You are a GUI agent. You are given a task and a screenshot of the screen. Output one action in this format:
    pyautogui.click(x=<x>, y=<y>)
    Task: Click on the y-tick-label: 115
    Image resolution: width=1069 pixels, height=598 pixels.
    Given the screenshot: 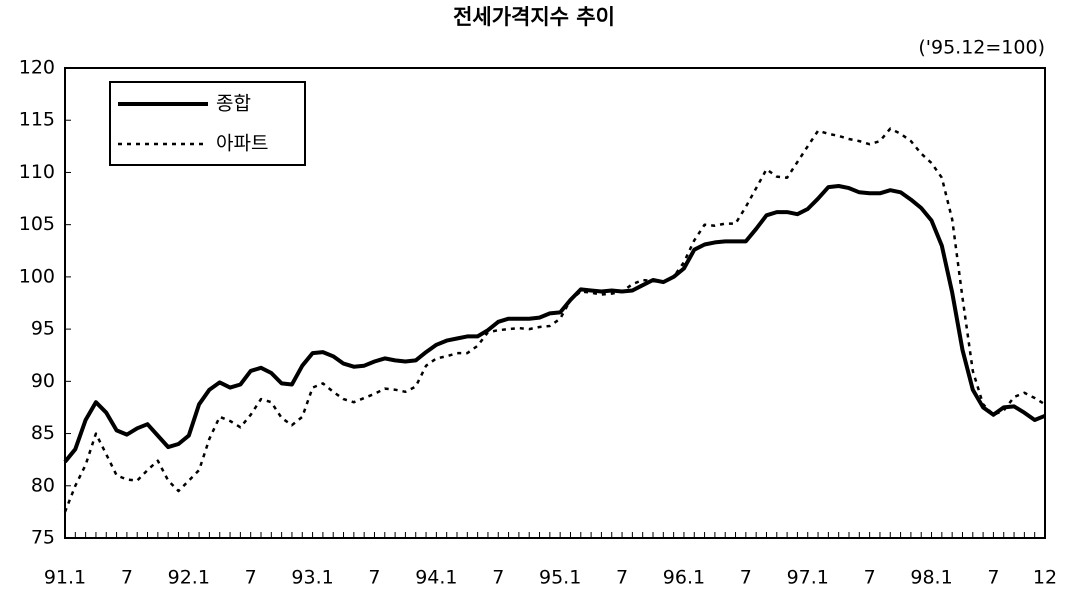 What is the action you would take?
    pyautogui.click(x=37, y=120)
    